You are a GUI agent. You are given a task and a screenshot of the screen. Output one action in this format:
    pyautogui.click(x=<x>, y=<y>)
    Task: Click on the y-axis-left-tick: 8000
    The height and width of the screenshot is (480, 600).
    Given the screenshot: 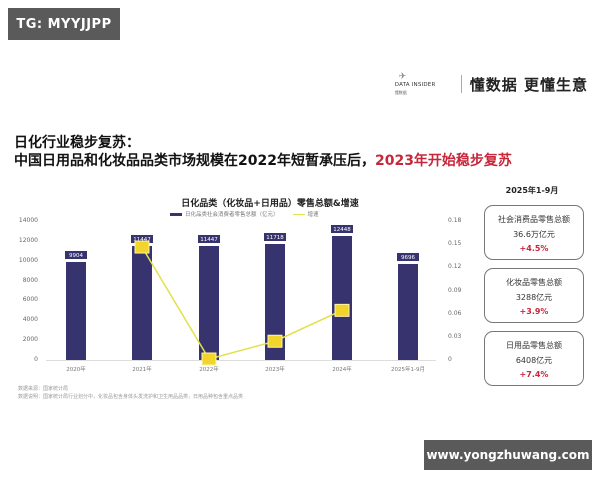 What is the action you would take?
    pyautogui.click(x=30, y=280)
    